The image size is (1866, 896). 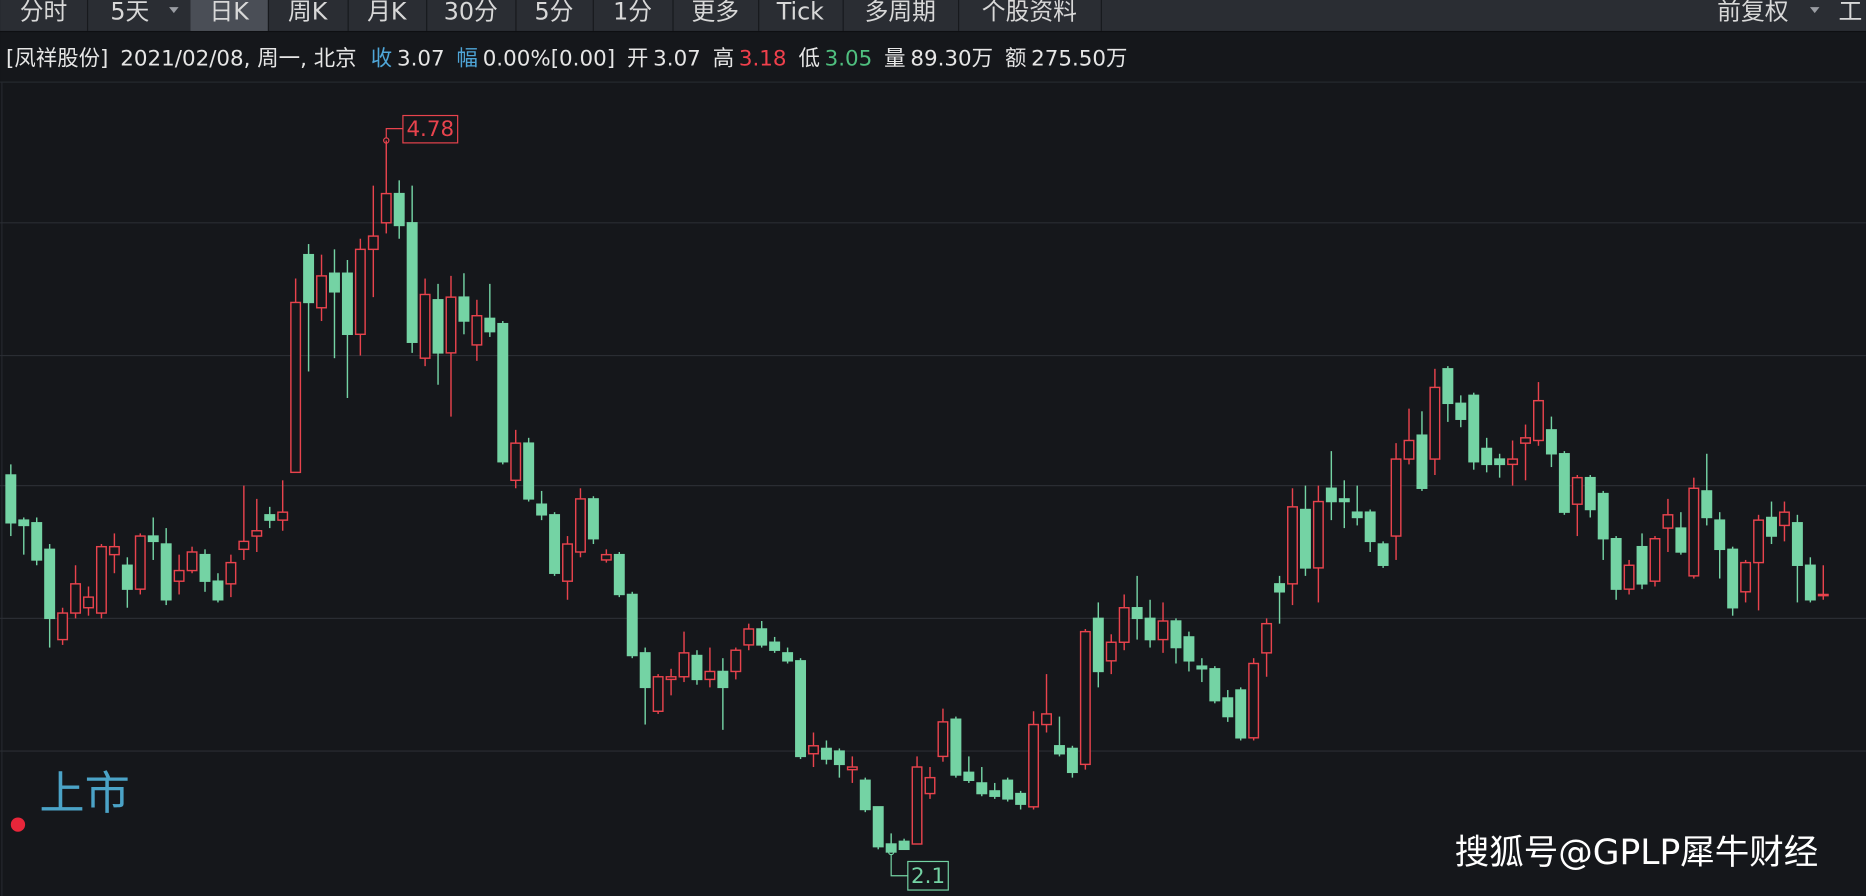 What do you see at coordinates (129, 13) in the screenshot?
I see `tab-label: 5天` at bounding box center [129, 13].